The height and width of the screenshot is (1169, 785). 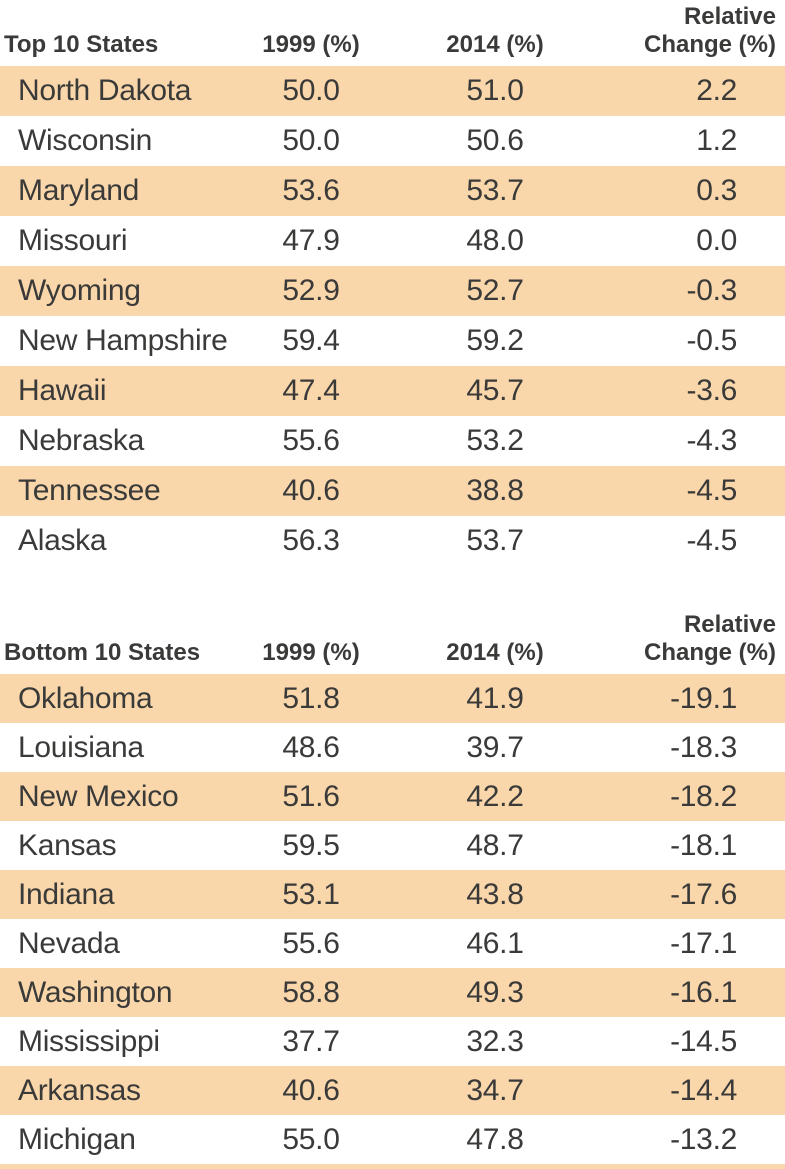 What do you see at coordinates (311, 390) in the screenshot?
I see `cell-y1999: 47.4` at bounding box center [311, 390].